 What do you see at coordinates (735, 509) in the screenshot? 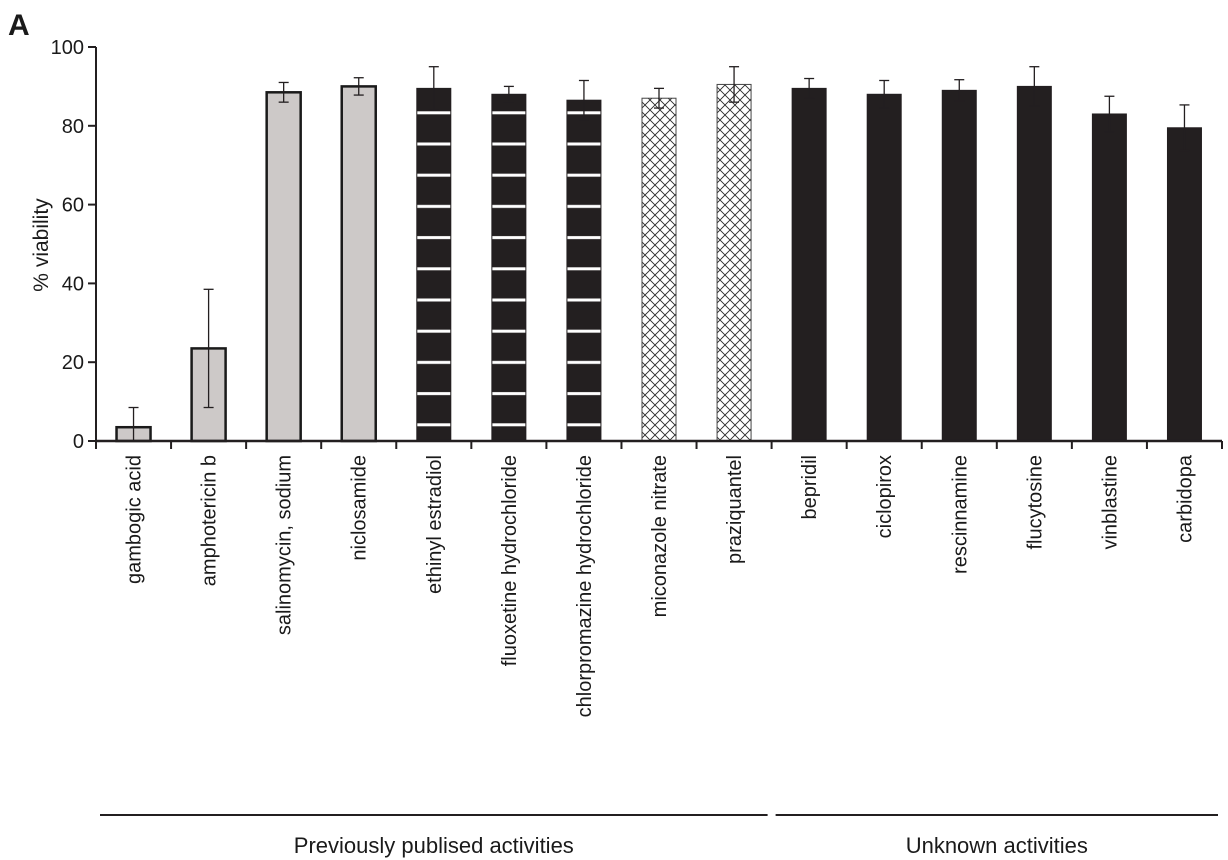
I see `x-tick-label: praziquantel` at bounding box center [735, 509].